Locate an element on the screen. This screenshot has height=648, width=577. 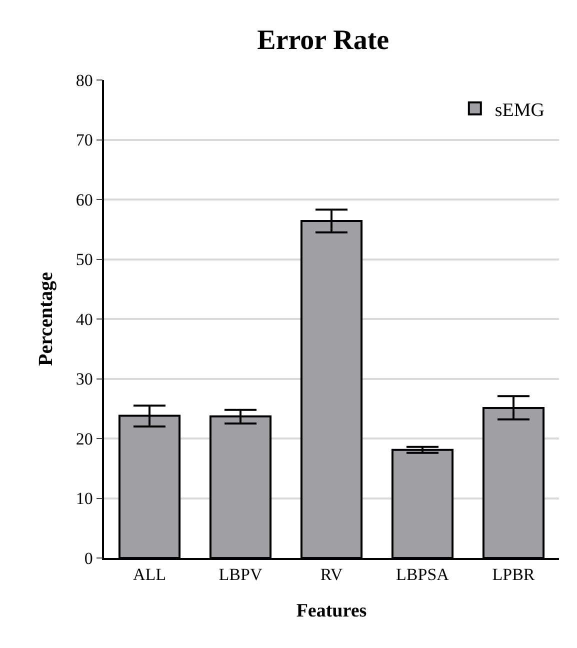
y-tick-label: 0 is located at coordinates (88, 558).